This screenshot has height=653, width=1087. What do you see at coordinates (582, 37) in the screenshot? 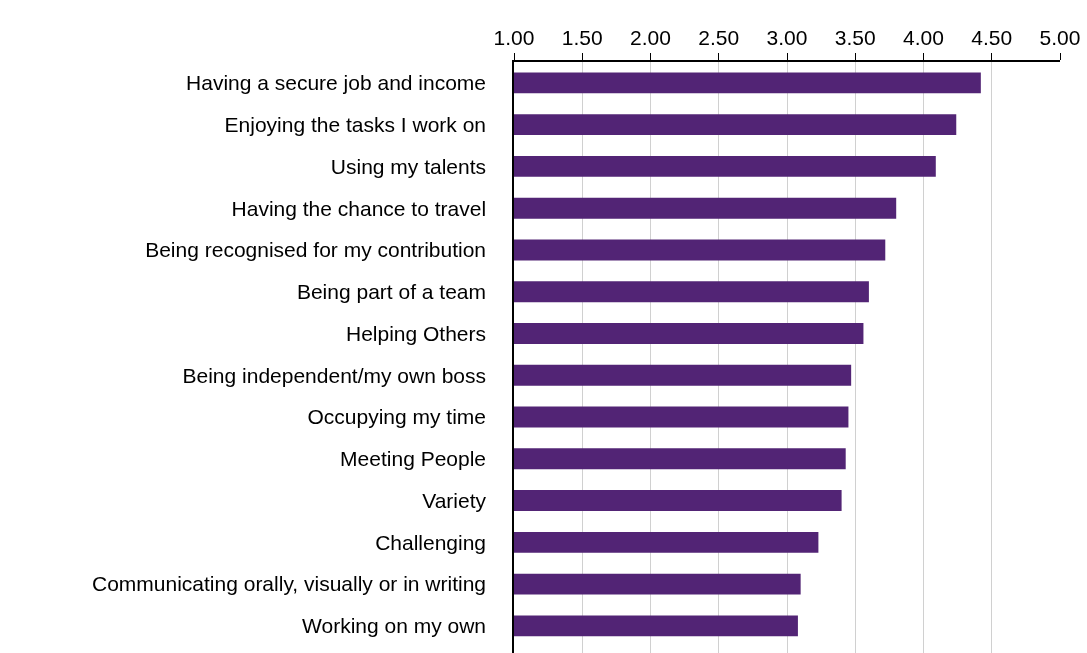
I see `x-tick-label: 1.50` at bounding box center [582, 37].